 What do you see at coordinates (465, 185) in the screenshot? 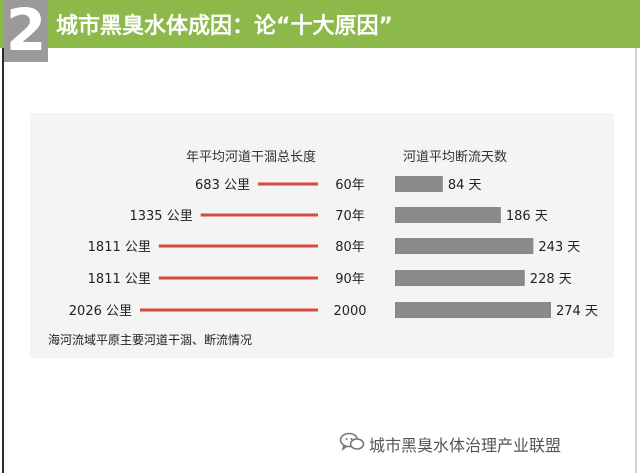
I see `right-data-label: 84 天` at bounding box center [465, 185].